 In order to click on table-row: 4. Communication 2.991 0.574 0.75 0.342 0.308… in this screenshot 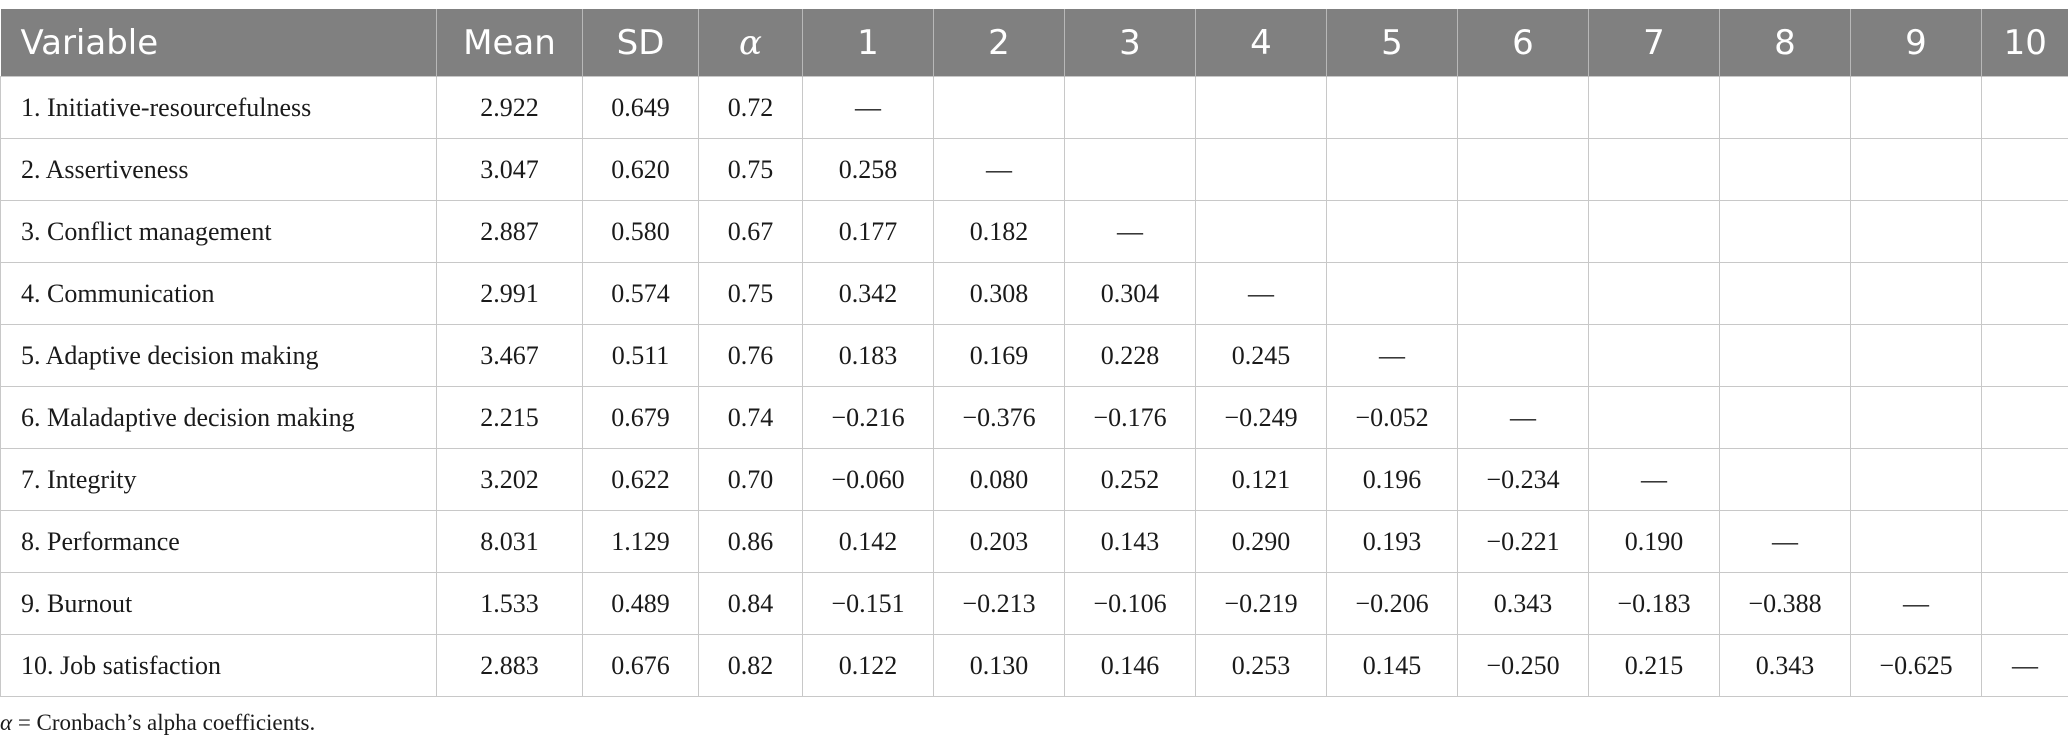, I will do `click(1034, 293)`.